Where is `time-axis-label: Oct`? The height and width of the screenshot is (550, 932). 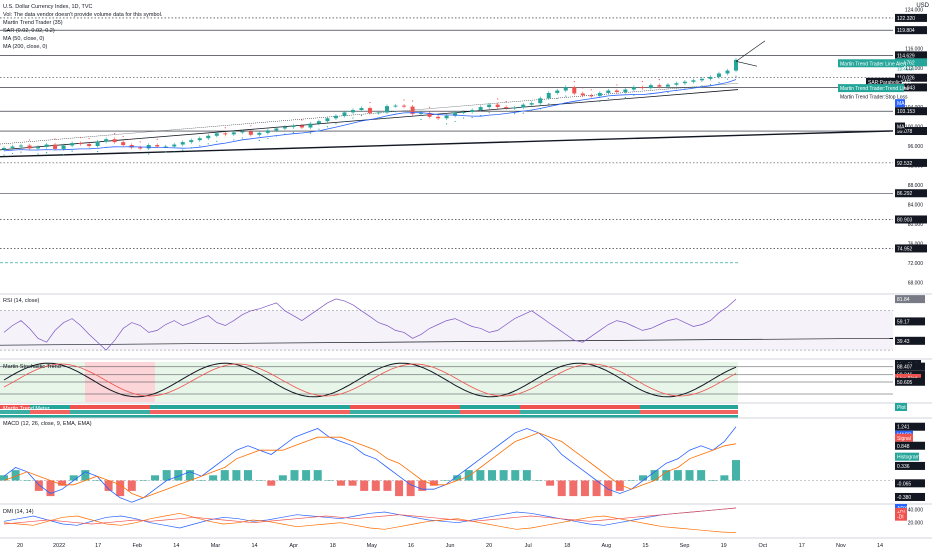
time-axis-label: Oct is located at coordinates (762, 546).